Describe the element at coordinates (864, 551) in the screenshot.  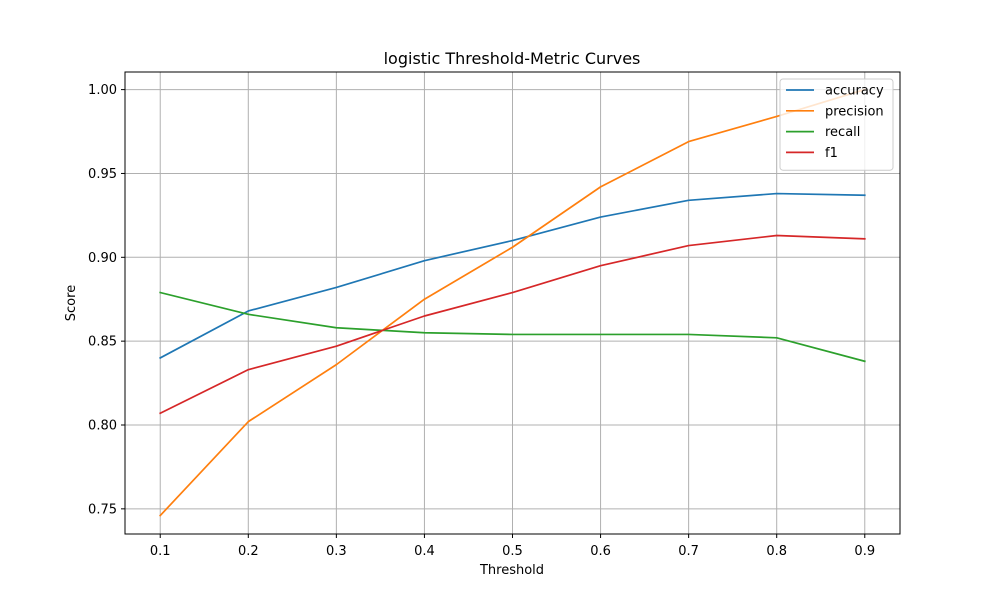
I see `x-tick-label: 0.9` at that location.